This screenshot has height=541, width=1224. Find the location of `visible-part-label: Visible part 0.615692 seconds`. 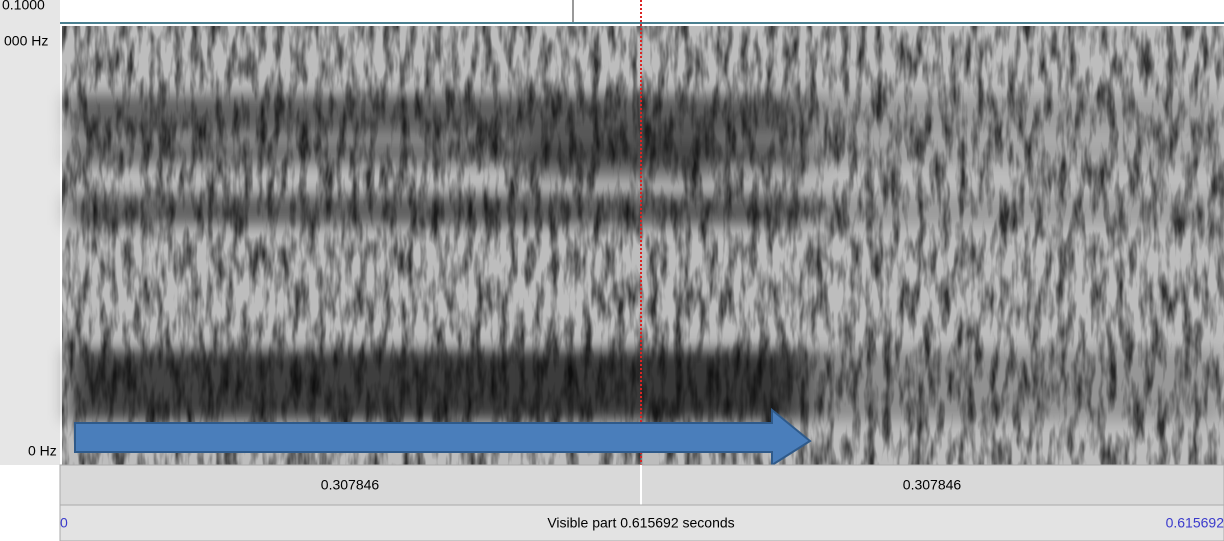

visible-part-label: Visible part 0.615692 seconds is located at coordinates (640, 523).